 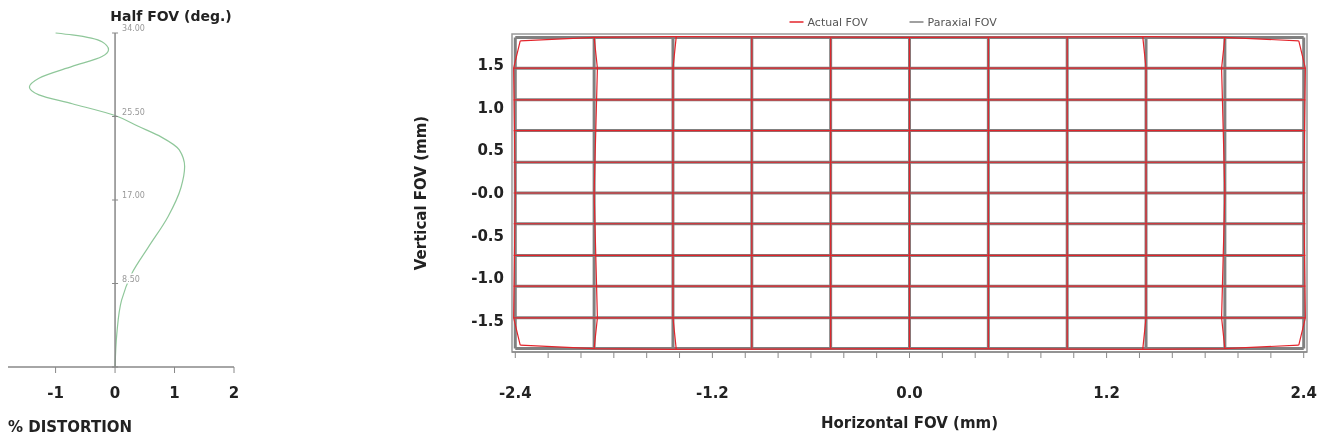 I want to click on y-tick-label: -0.5, so click(x=487, y=235).